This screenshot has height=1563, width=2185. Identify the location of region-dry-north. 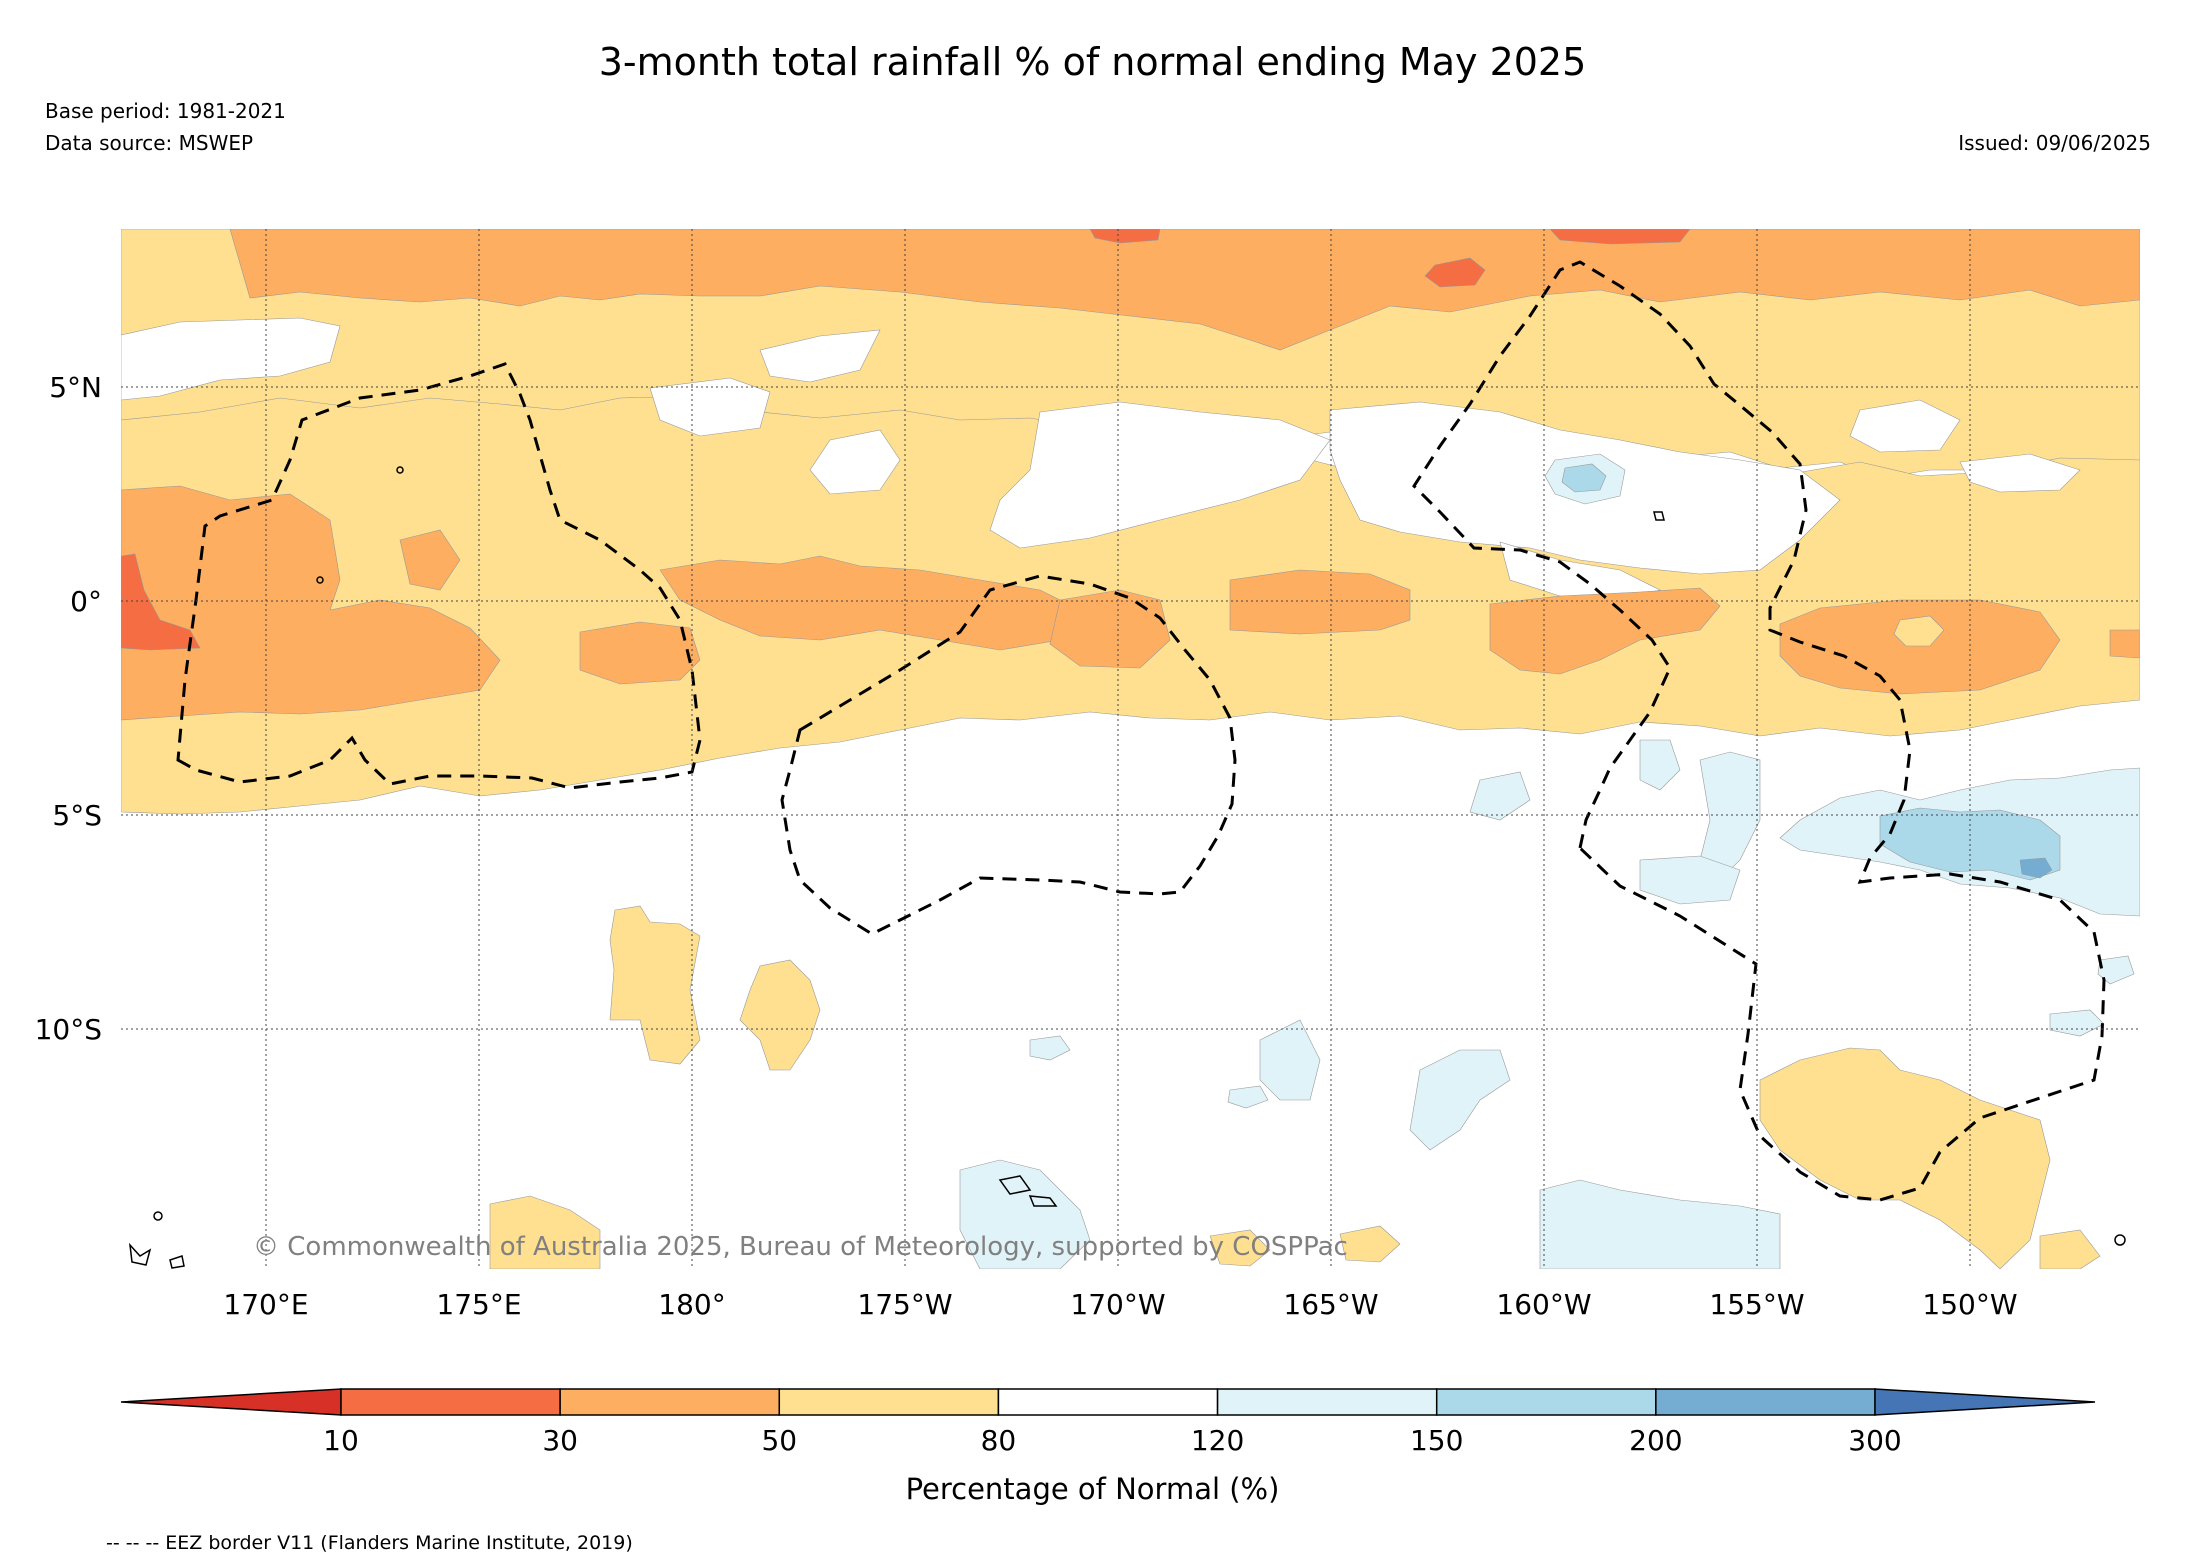
(1184, 290).